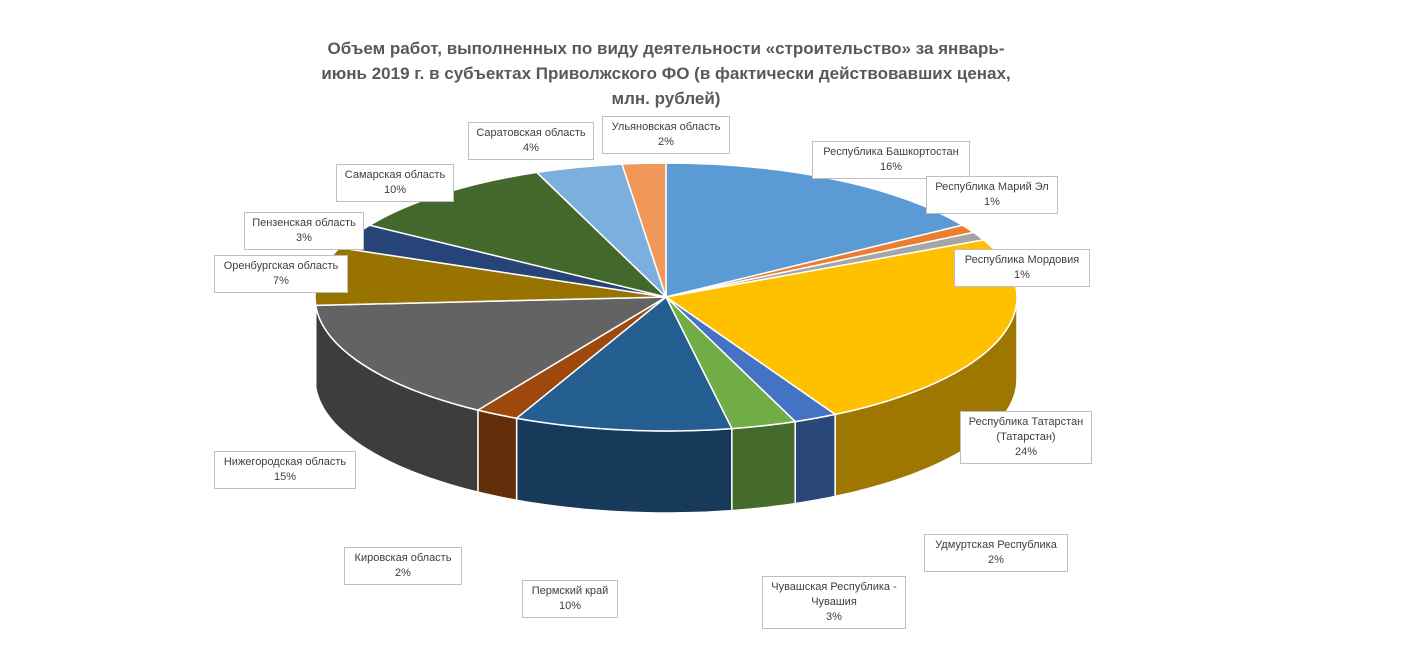  Describe the element at coordinates (285, 470) in the screenshot. I see `data-label-nizhny-novgorod: Нижегородская область 15%` at that location.